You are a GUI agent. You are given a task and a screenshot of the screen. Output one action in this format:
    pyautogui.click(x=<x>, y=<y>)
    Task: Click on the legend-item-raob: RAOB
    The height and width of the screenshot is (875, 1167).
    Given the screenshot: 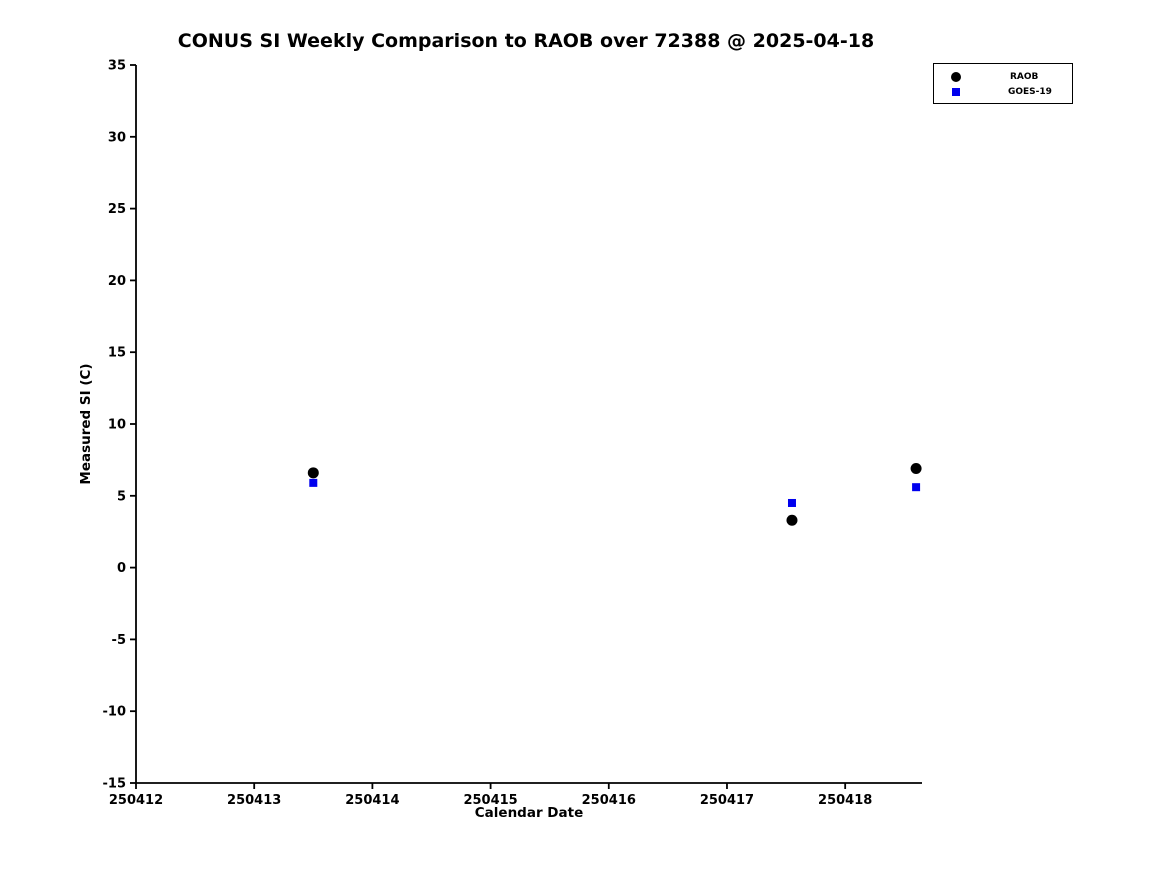 What is the action you would take?
    pyautogui.click(x=1003, y=76)
    